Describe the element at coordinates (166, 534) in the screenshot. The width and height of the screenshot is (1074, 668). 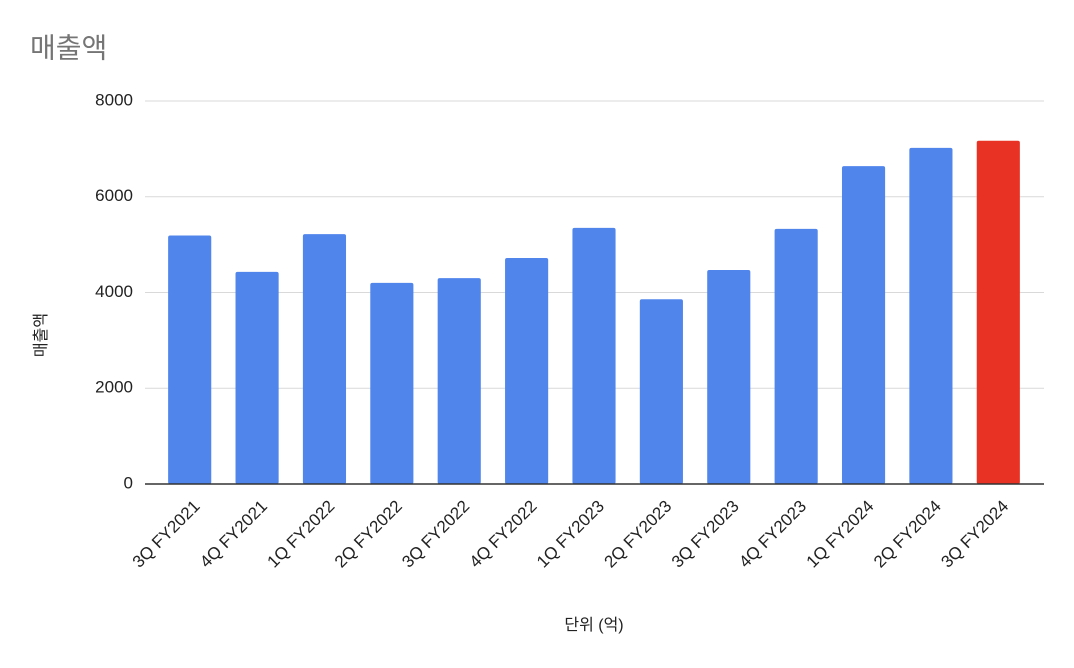
I see `x-tick-label: 3Q FY2021` at that location.